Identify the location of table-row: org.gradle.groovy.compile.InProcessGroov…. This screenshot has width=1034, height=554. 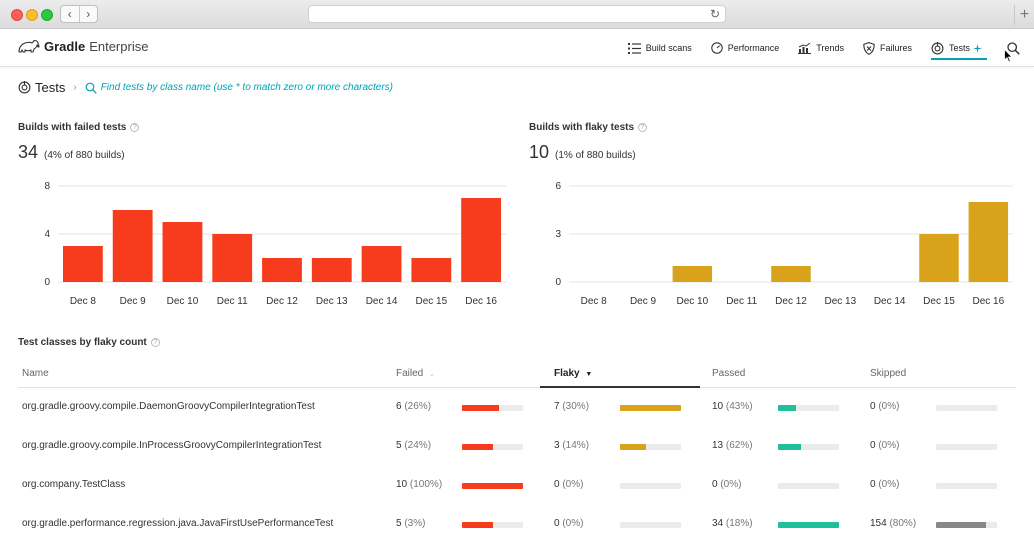
(517, 446).